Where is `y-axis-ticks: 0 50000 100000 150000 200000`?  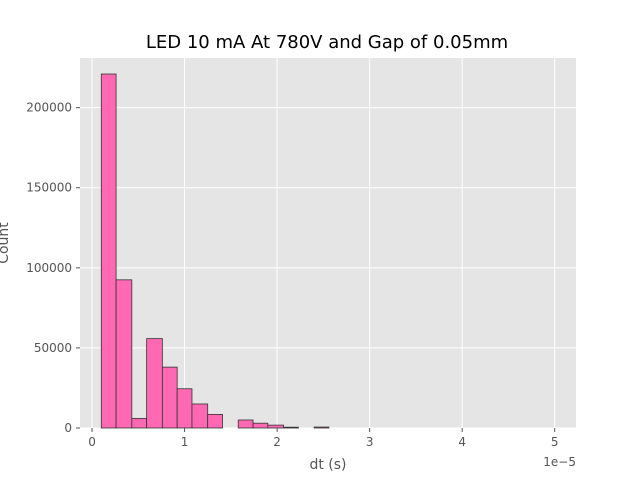
y-axis-ticks: 0 50000 100000 150000 200000 is located at coordinates (53, 268).